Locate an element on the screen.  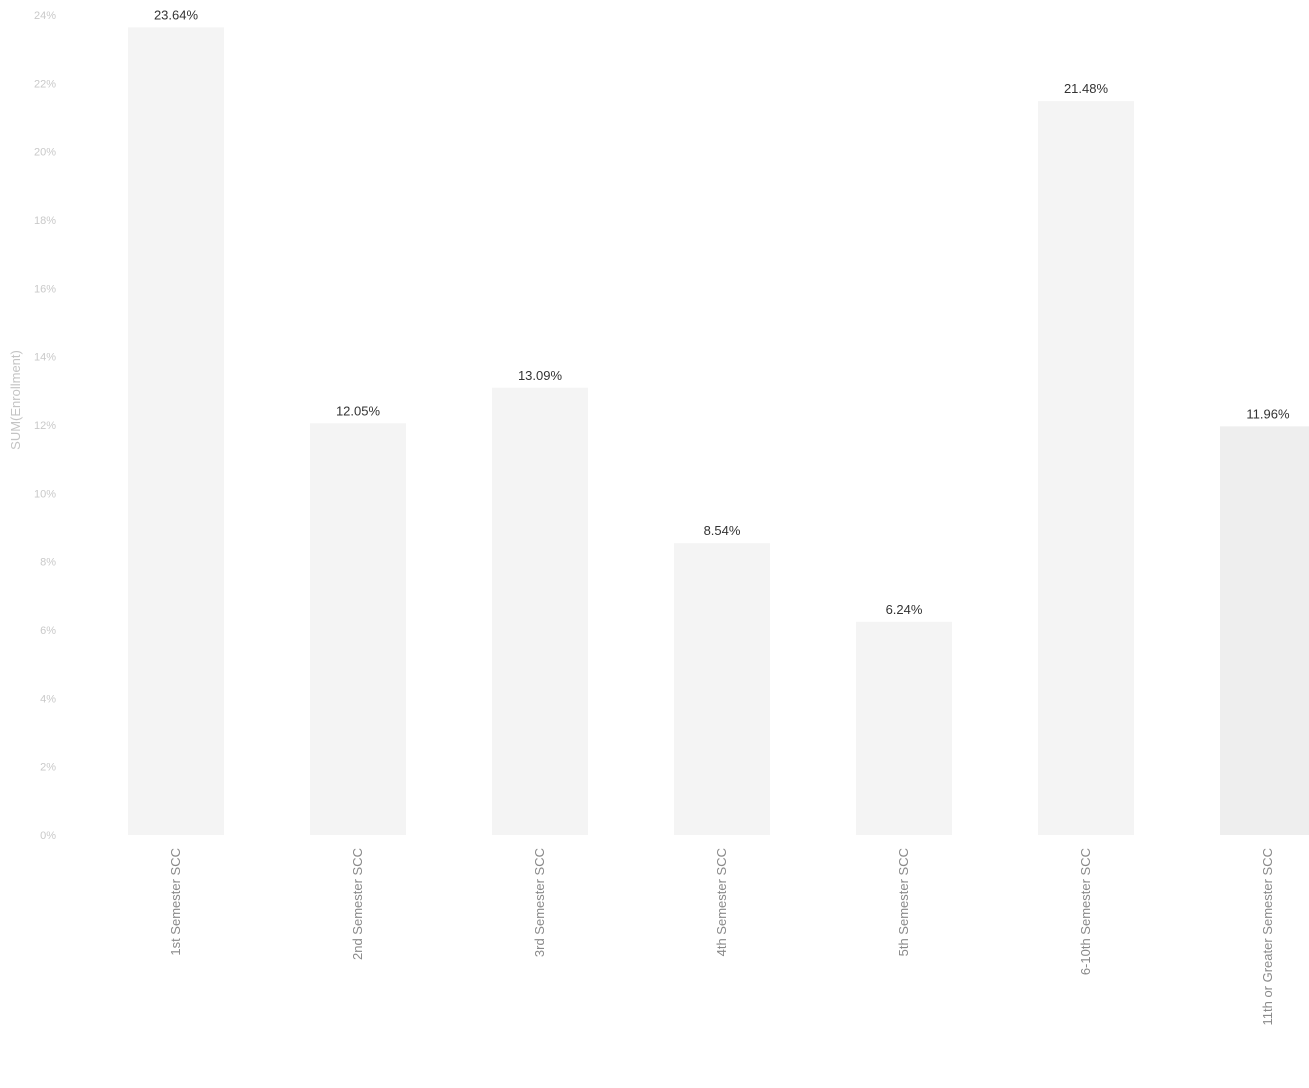
y-tick-label: 6% is located at coordinates (48, 631).